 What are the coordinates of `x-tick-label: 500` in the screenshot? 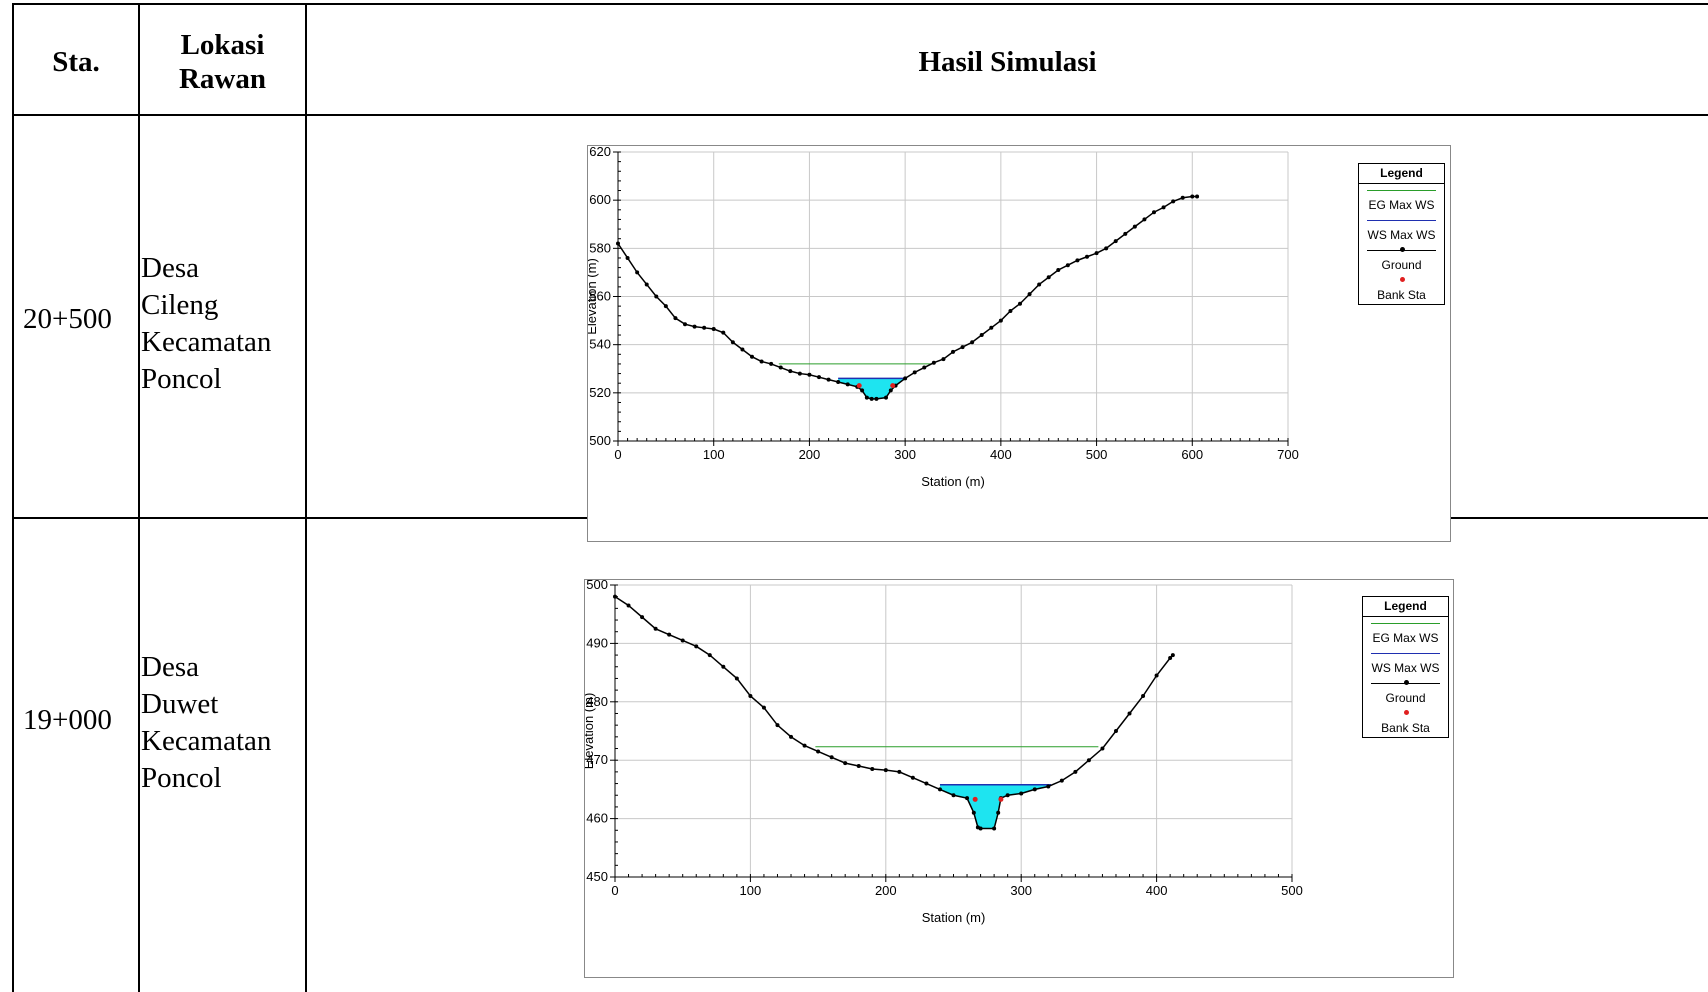 It's located at (1097, 454).